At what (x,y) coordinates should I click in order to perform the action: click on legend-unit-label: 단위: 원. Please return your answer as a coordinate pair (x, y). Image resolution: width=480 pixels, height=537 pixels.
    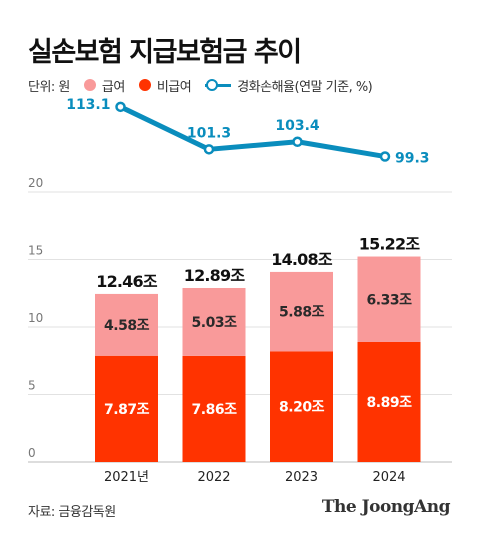
    Looking at the image, I should click on (49, 87).